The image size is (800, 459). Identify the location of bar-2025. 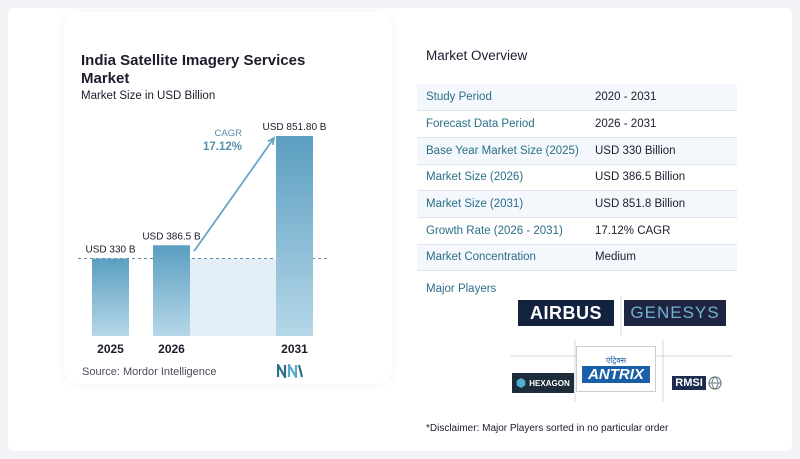
(110, 297).